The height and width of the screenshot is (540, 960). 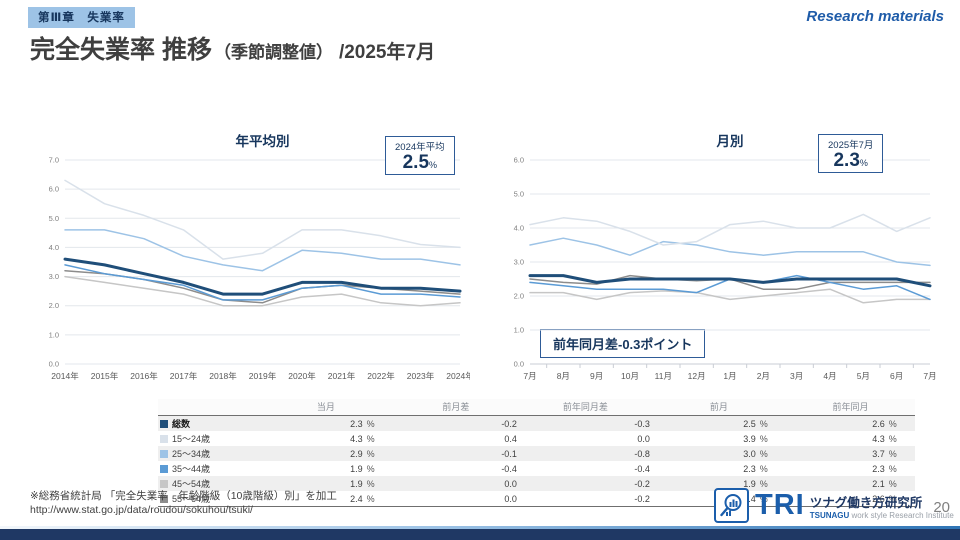 I want to click on svg-text: 11月, so click(x=663, y=376).